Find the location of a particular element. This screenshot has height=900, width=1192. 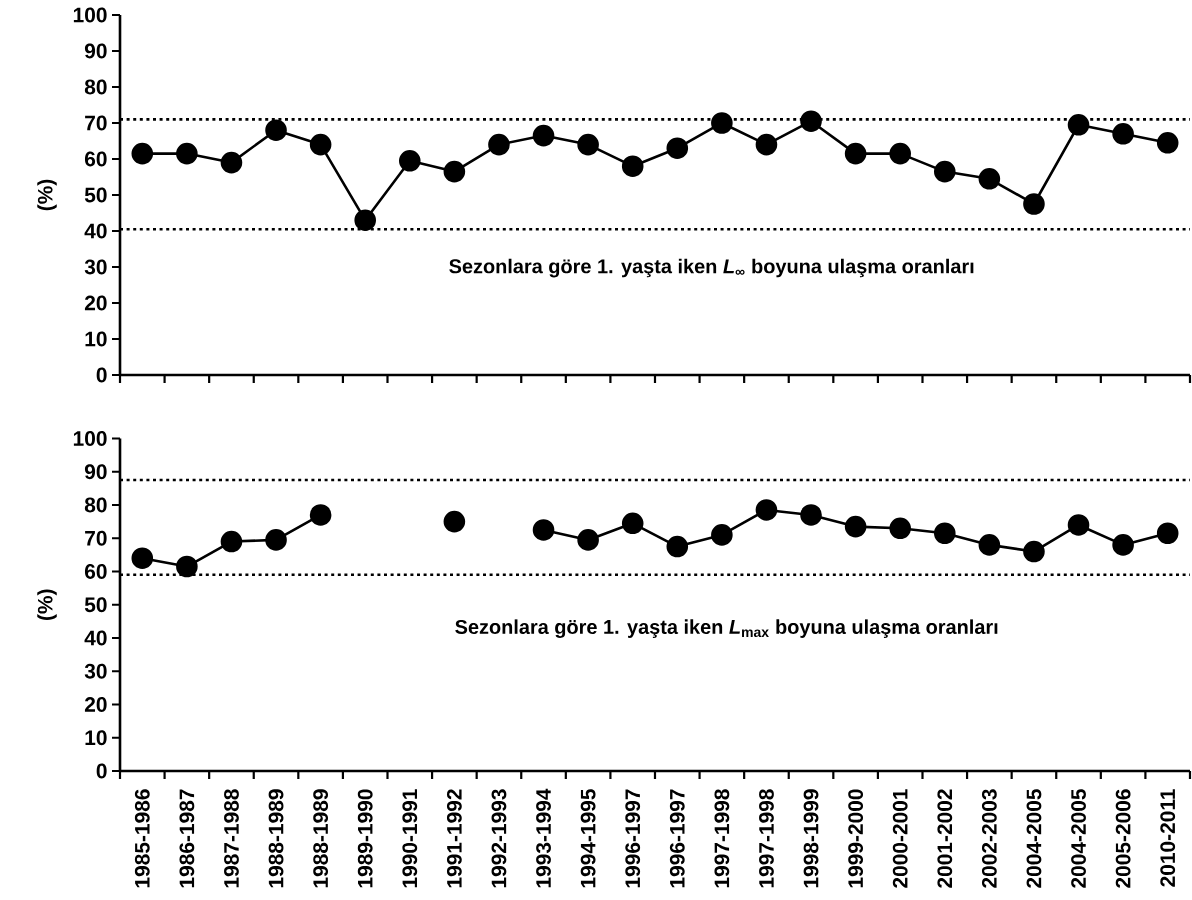

x-tick-label: 1987-1988 is located at coordinates (231, 838).